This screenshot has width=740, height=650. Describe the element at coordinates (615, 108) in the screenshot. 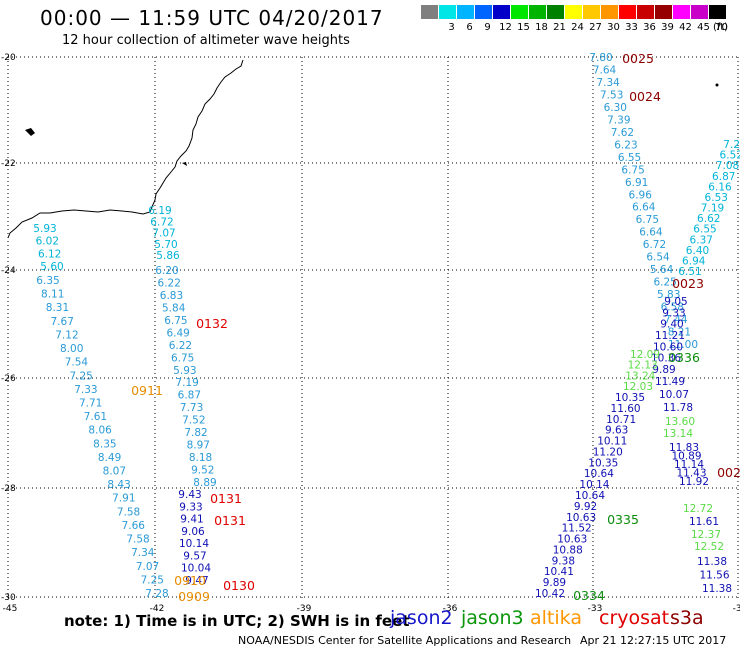

I see `wave-height-label: 6.30` at that location.